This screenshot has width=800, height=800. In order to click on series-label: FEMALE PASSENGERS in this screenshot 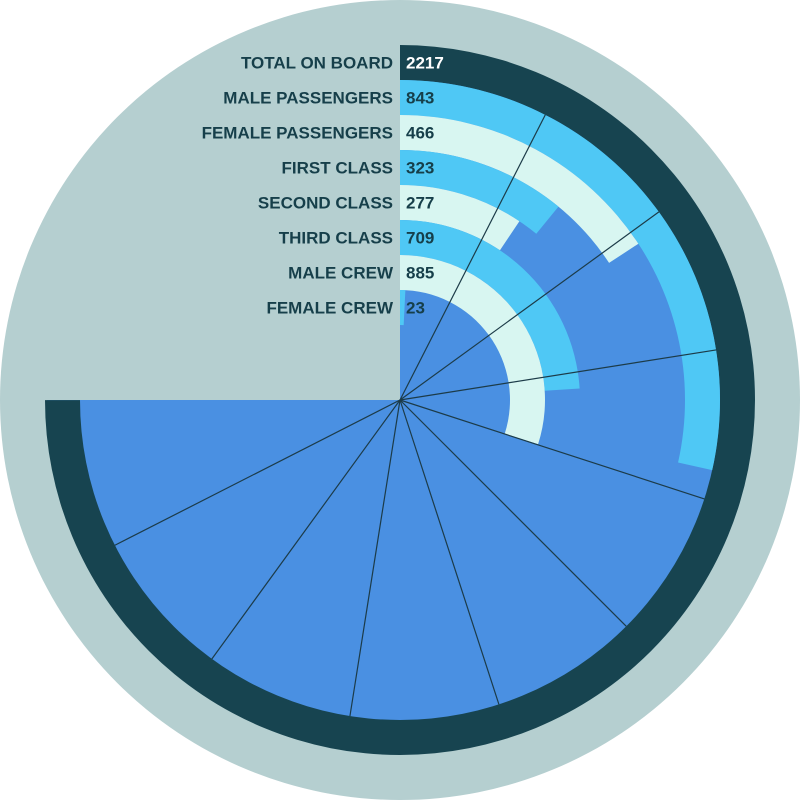, I will do `click(297, 133)`.